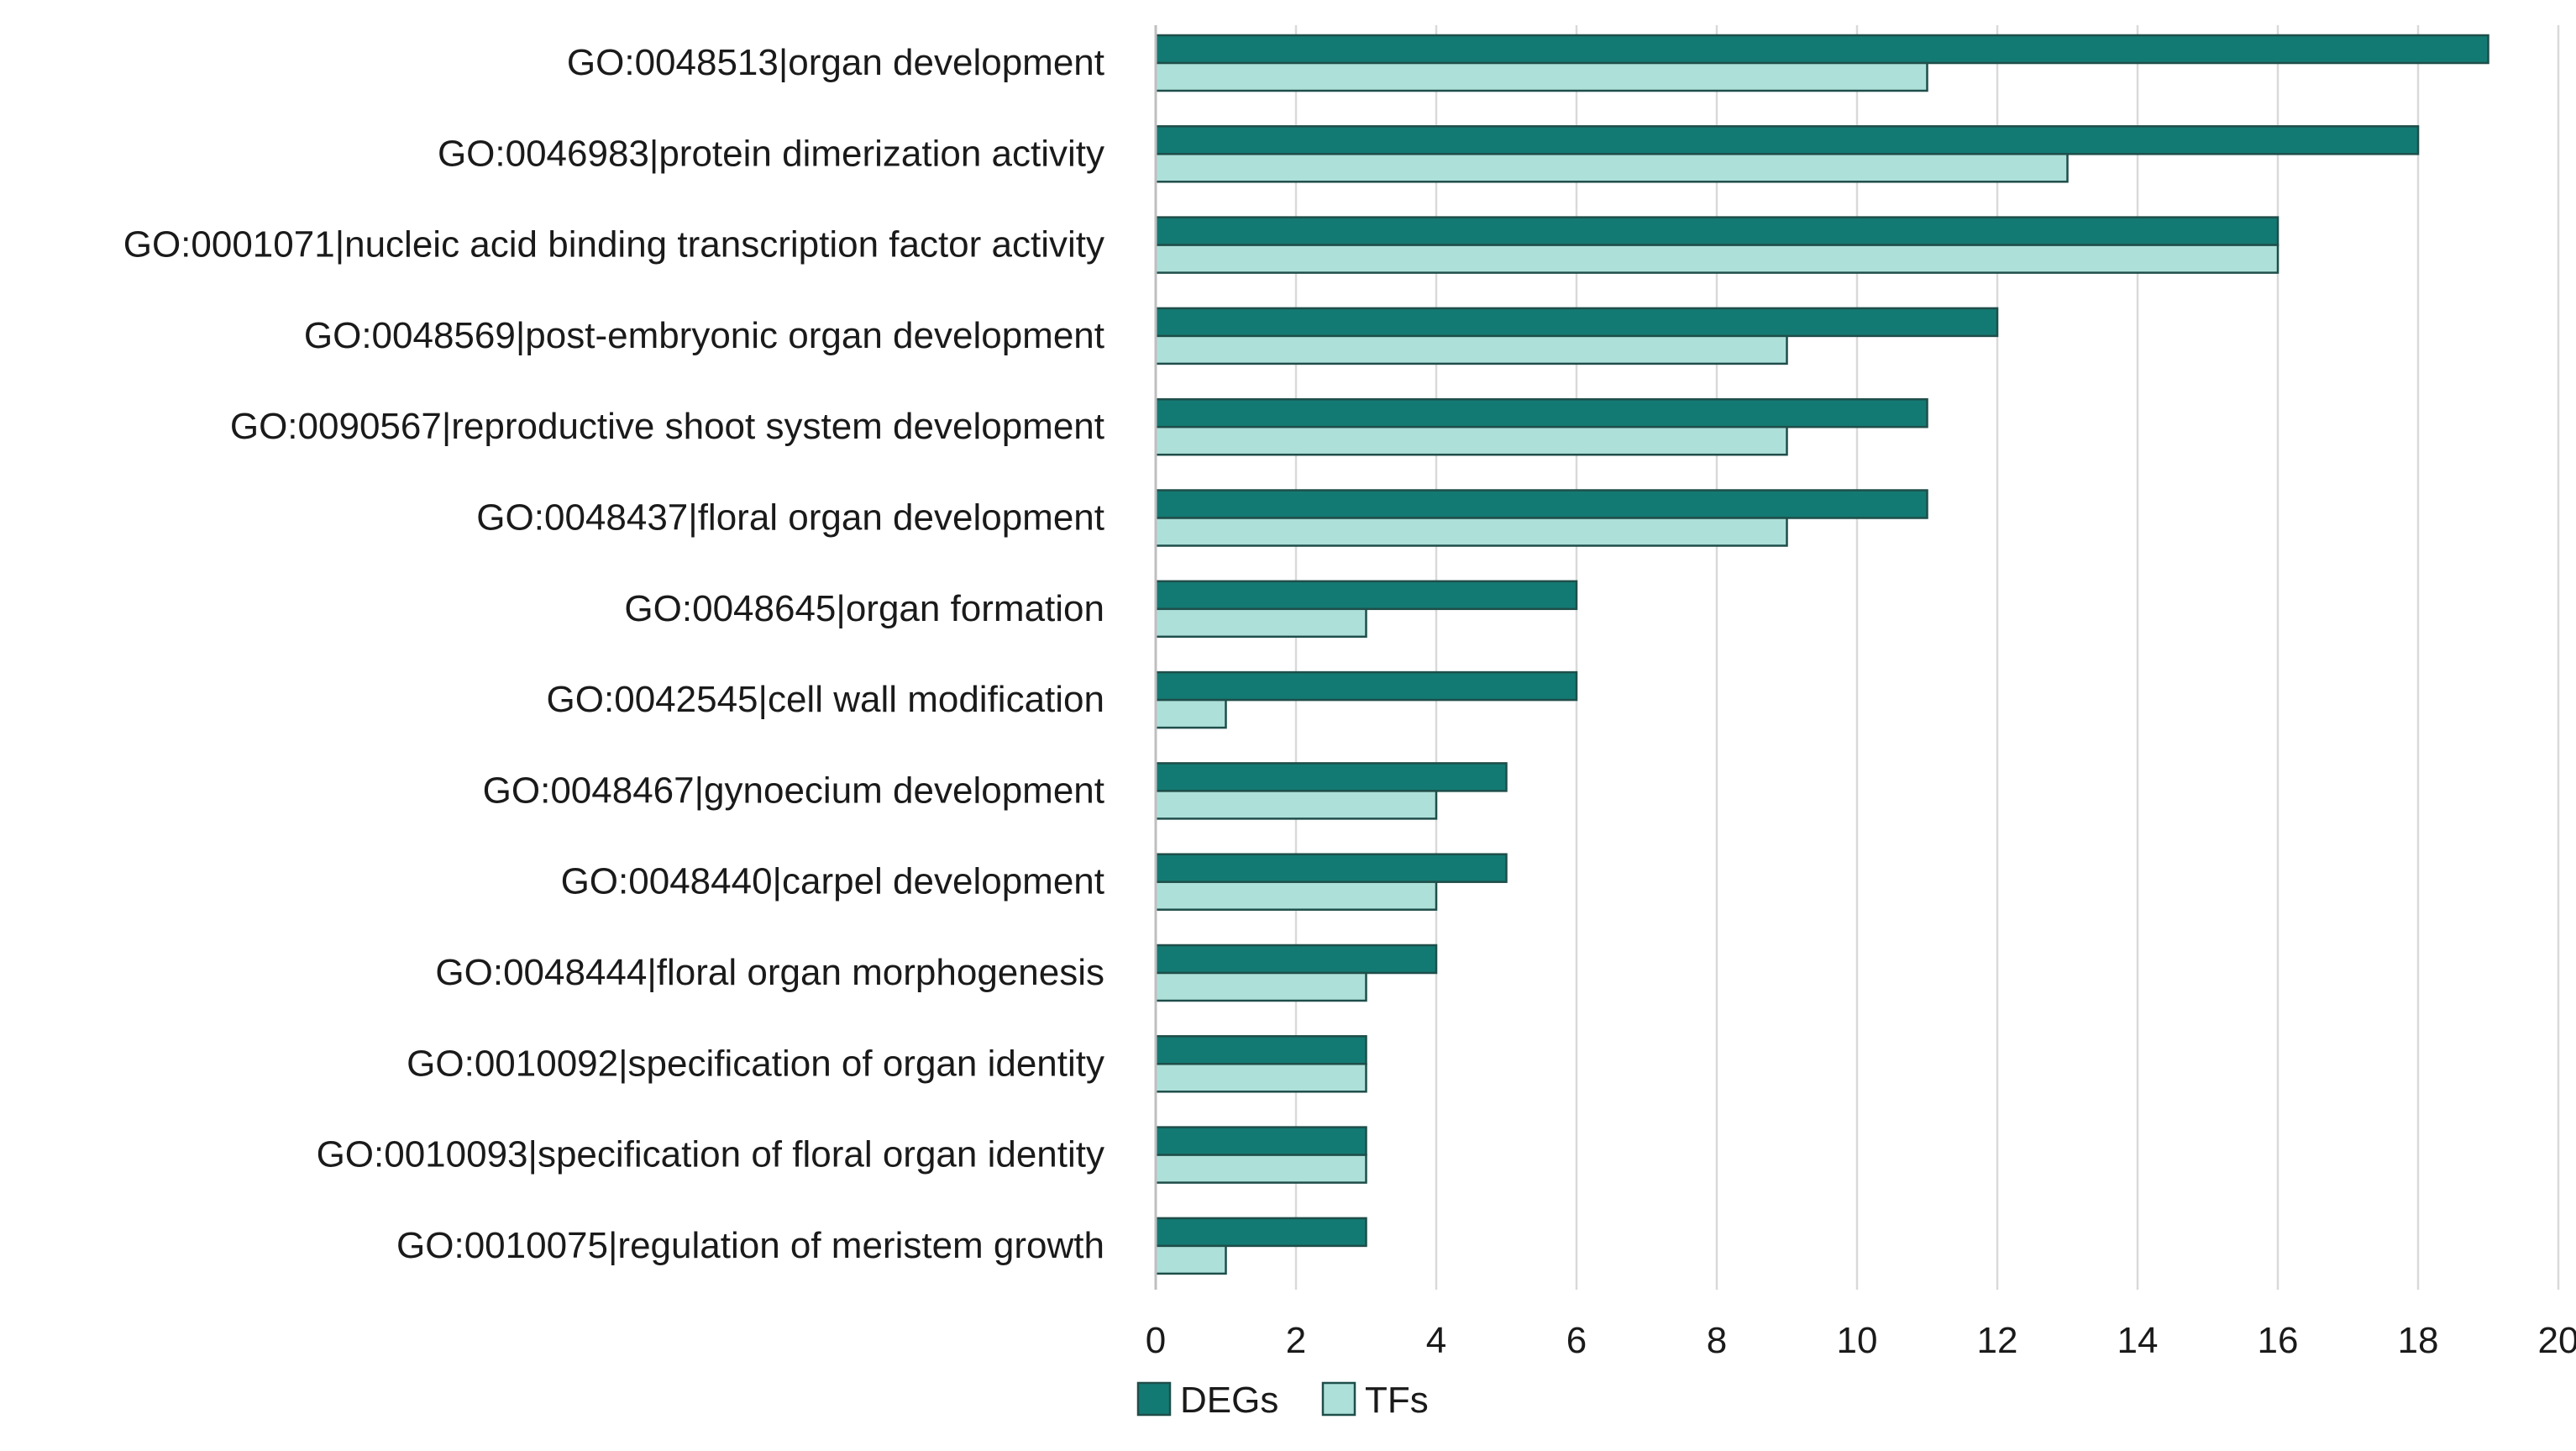  Describe the element at coordinates (771, 153) in the screenshot. I see `category-label: GO:0046983|protein dimerization activity` at that location.